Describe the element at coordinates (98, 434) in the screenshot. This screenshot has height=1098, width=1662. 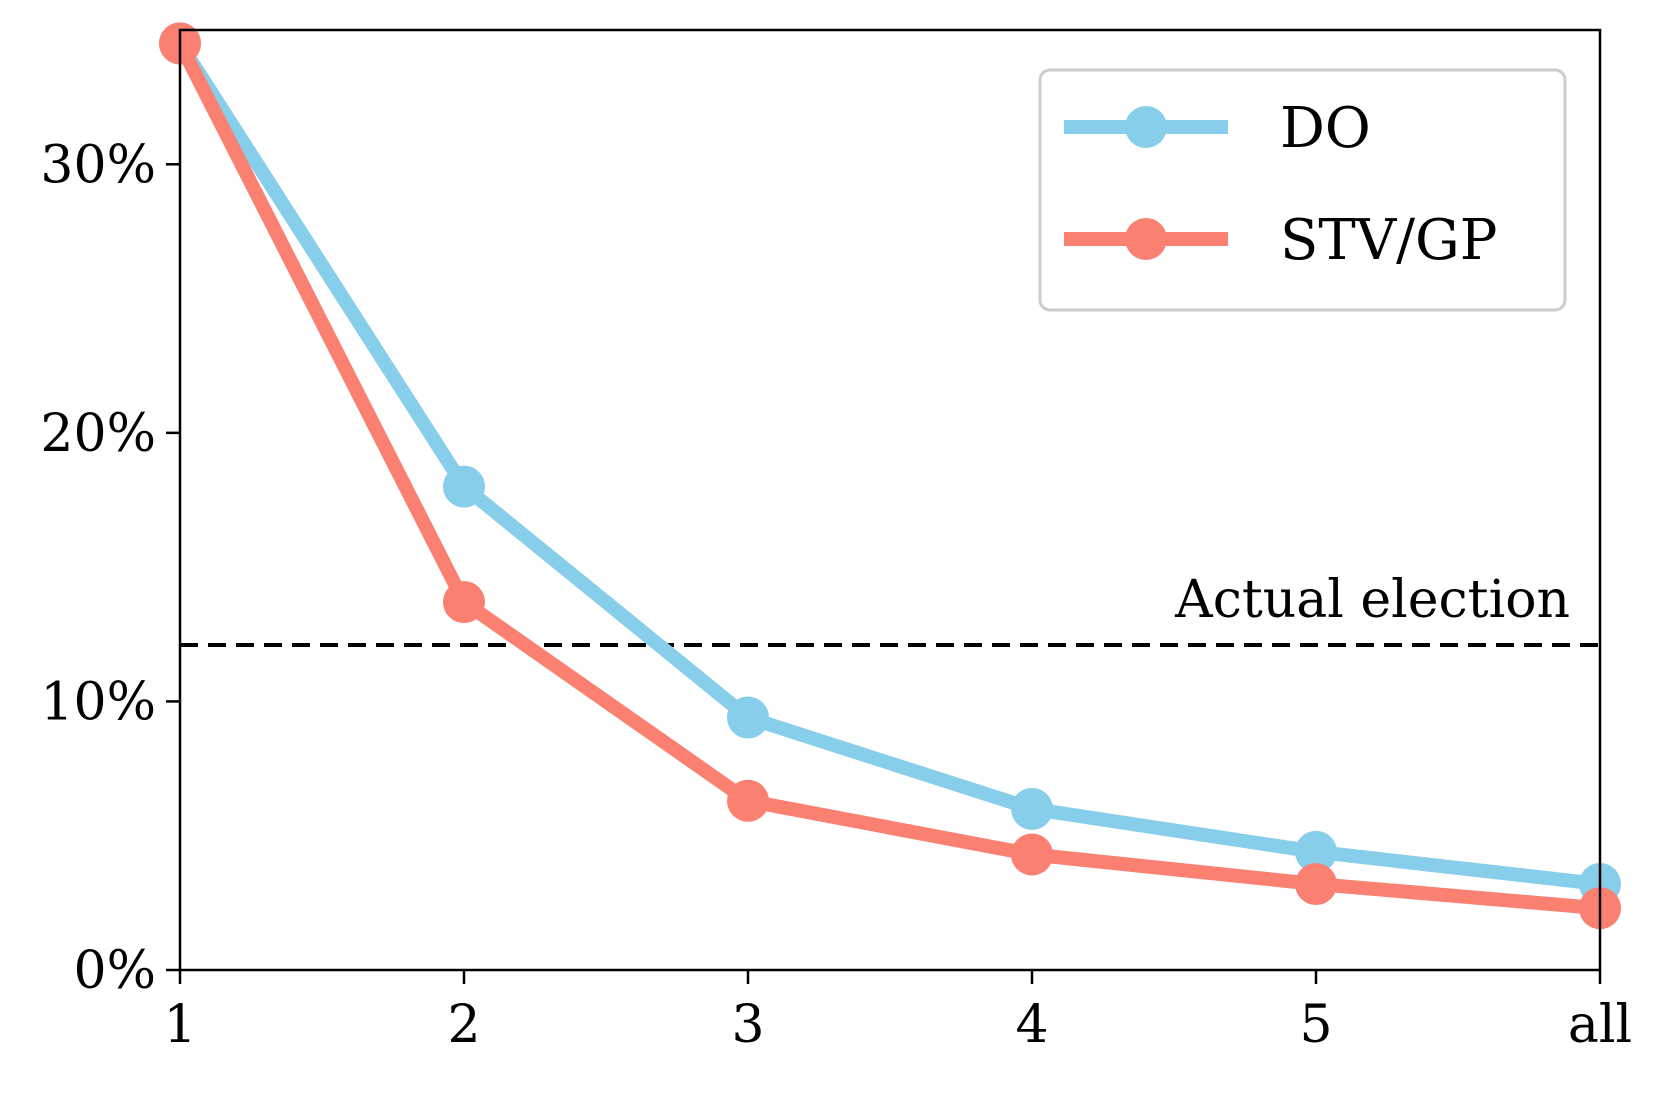
I see `y-tick-label: 20%` at that location.